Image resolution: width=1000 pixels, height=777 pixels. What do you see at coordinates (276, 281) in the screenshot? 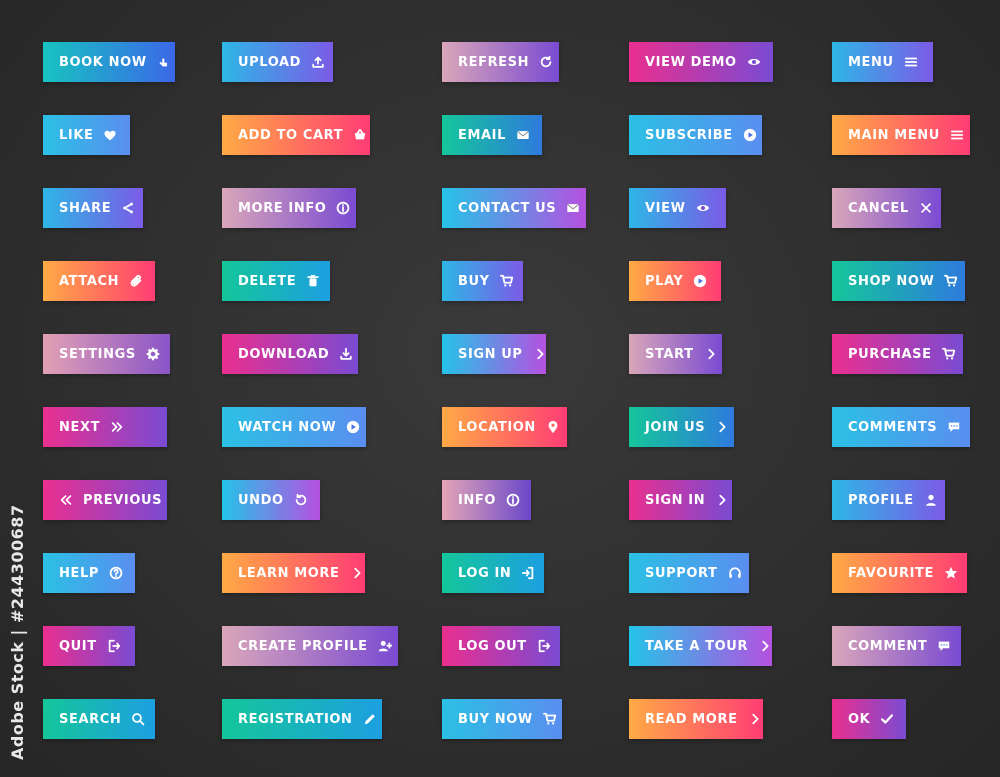
I see `delete-button: DELETE` at bounding box center [276, 281].